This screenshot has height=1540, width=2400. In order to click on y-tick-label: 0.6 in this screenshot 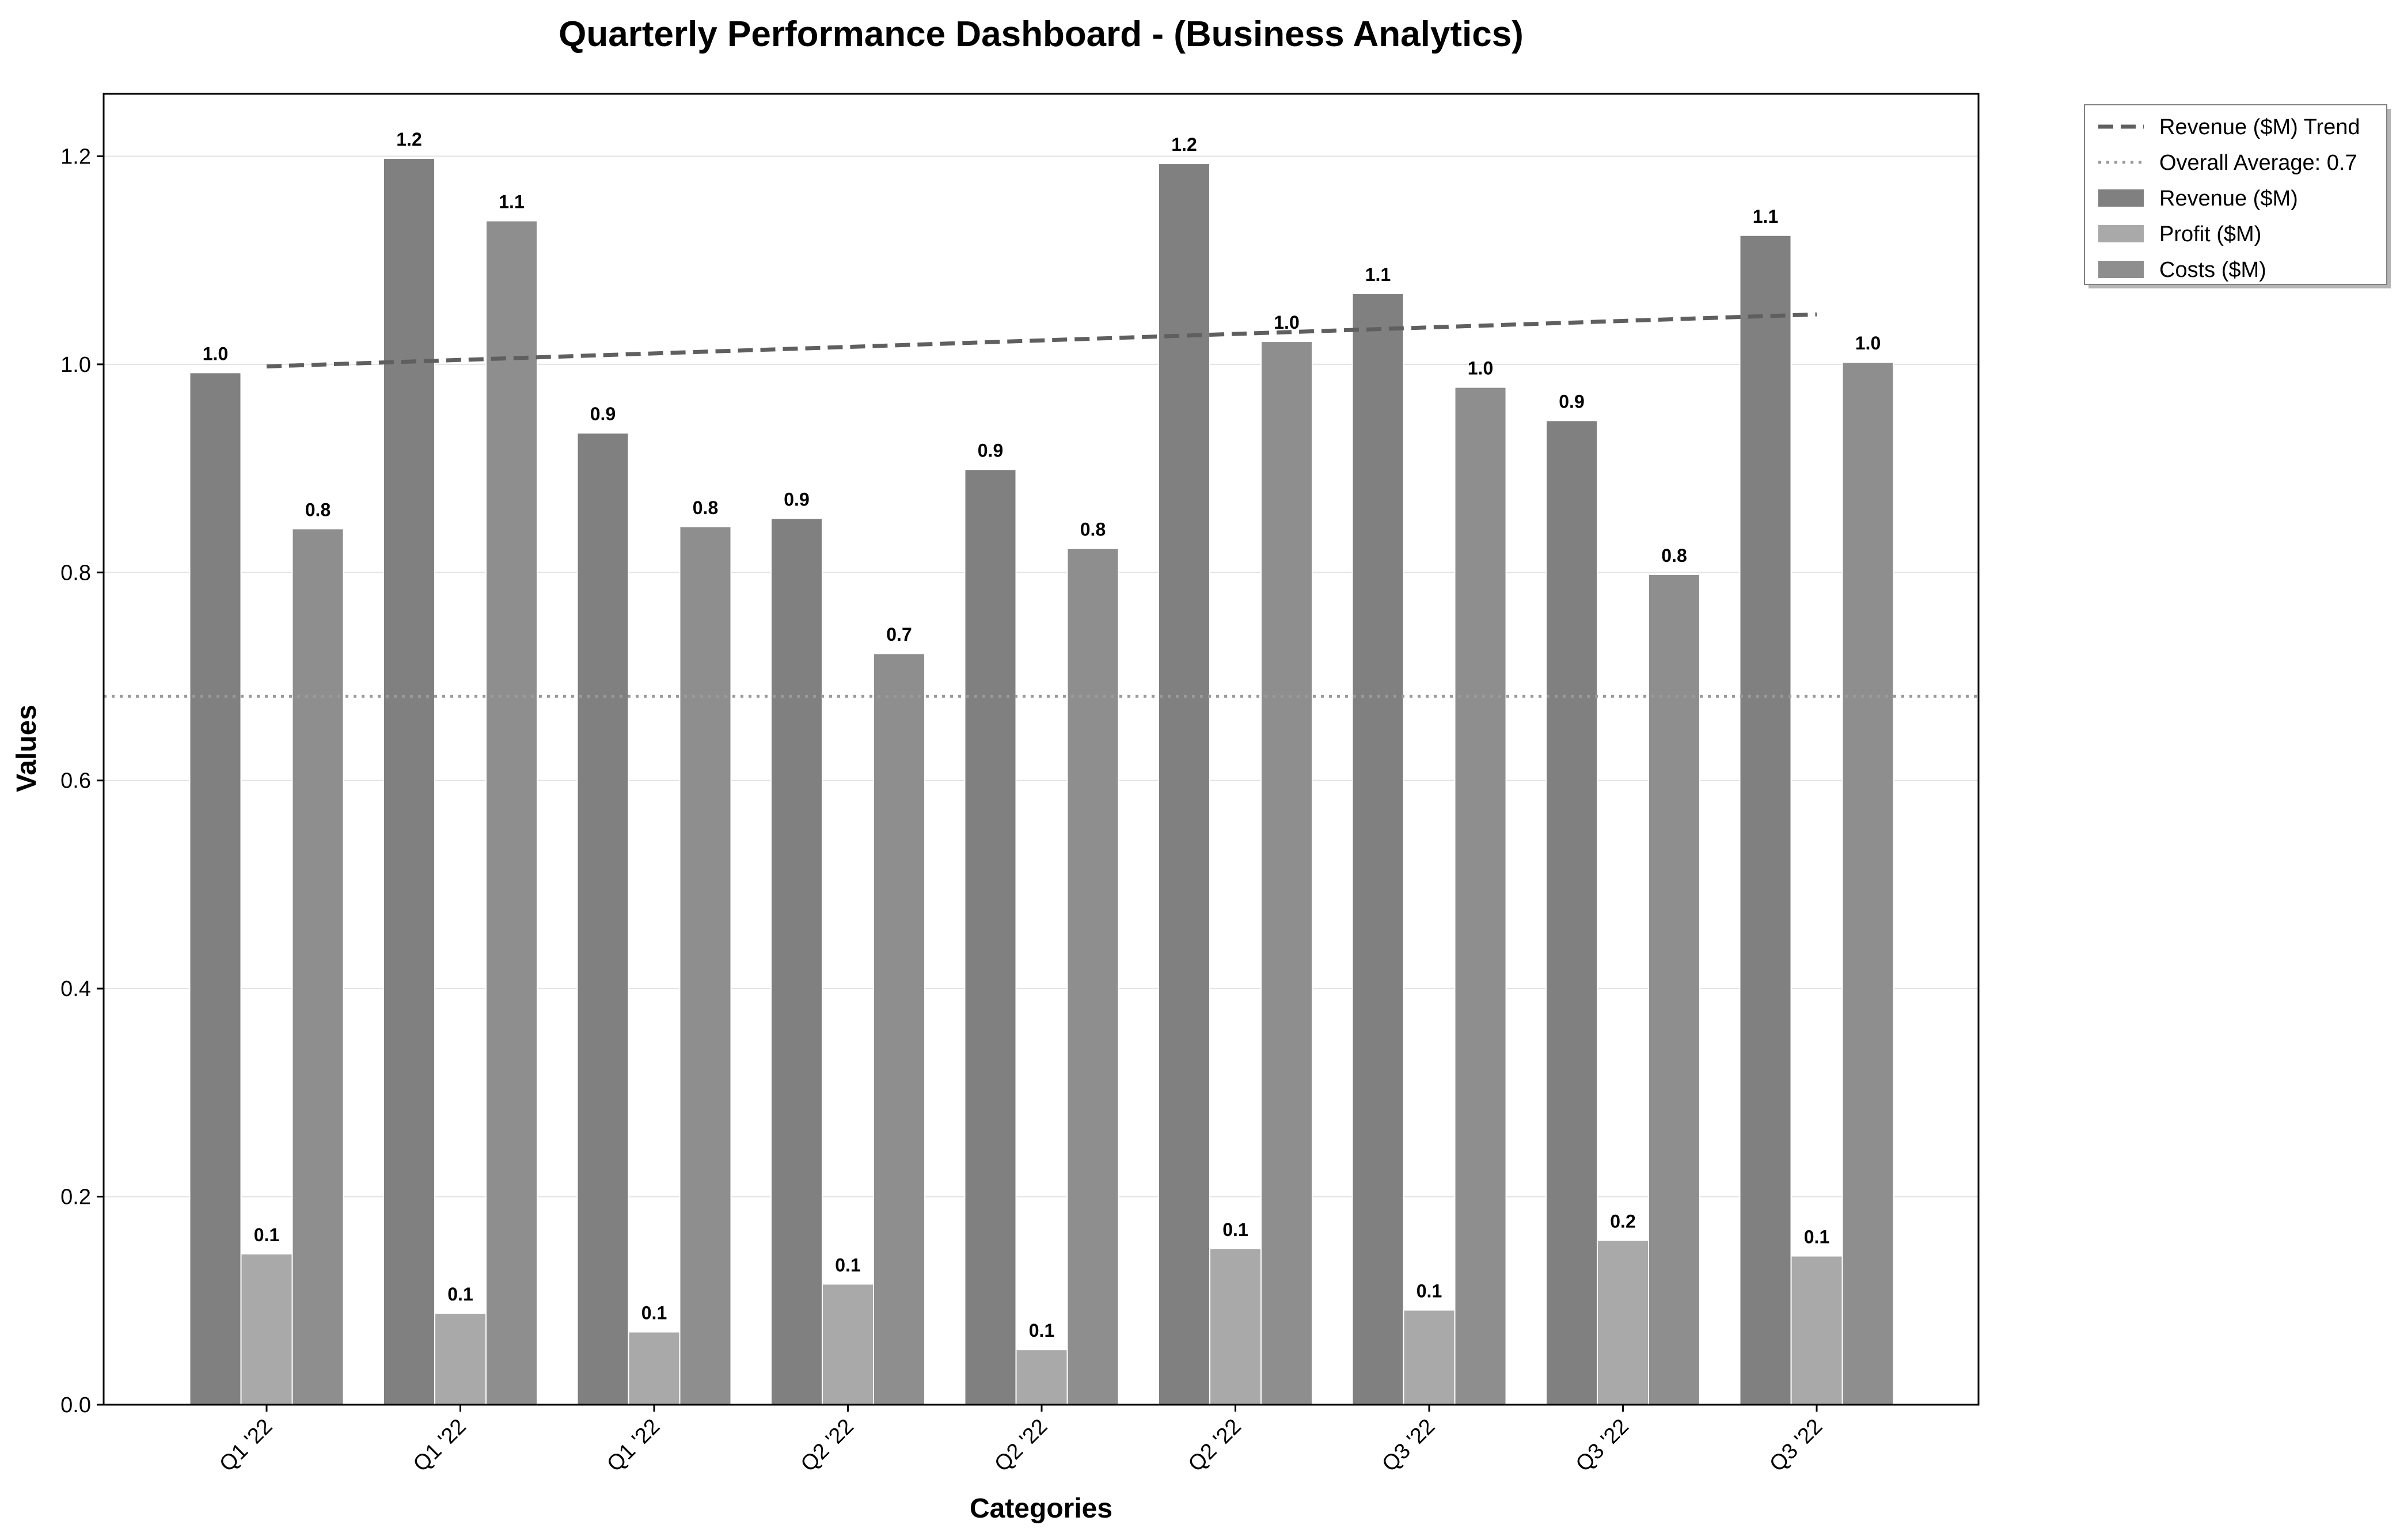, I will do `click(75, 781)`.